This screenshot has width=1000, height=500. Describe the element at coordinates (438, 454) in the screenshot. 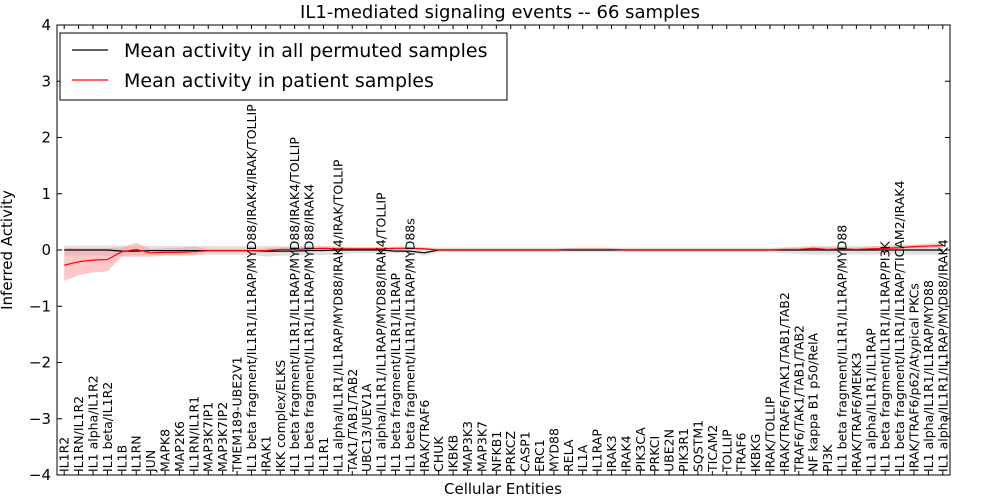

I see `x-category-label: CHUK` at that location.